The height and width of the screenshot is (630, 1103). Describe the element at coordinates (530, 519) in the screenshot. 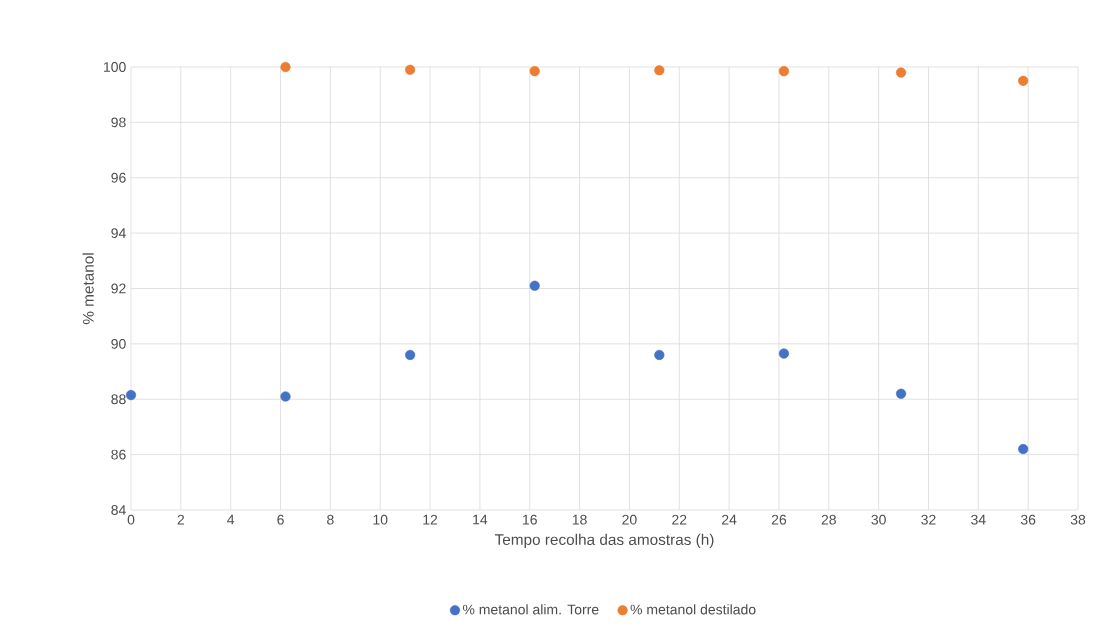

I see `x-tick-label: 16` at that location.